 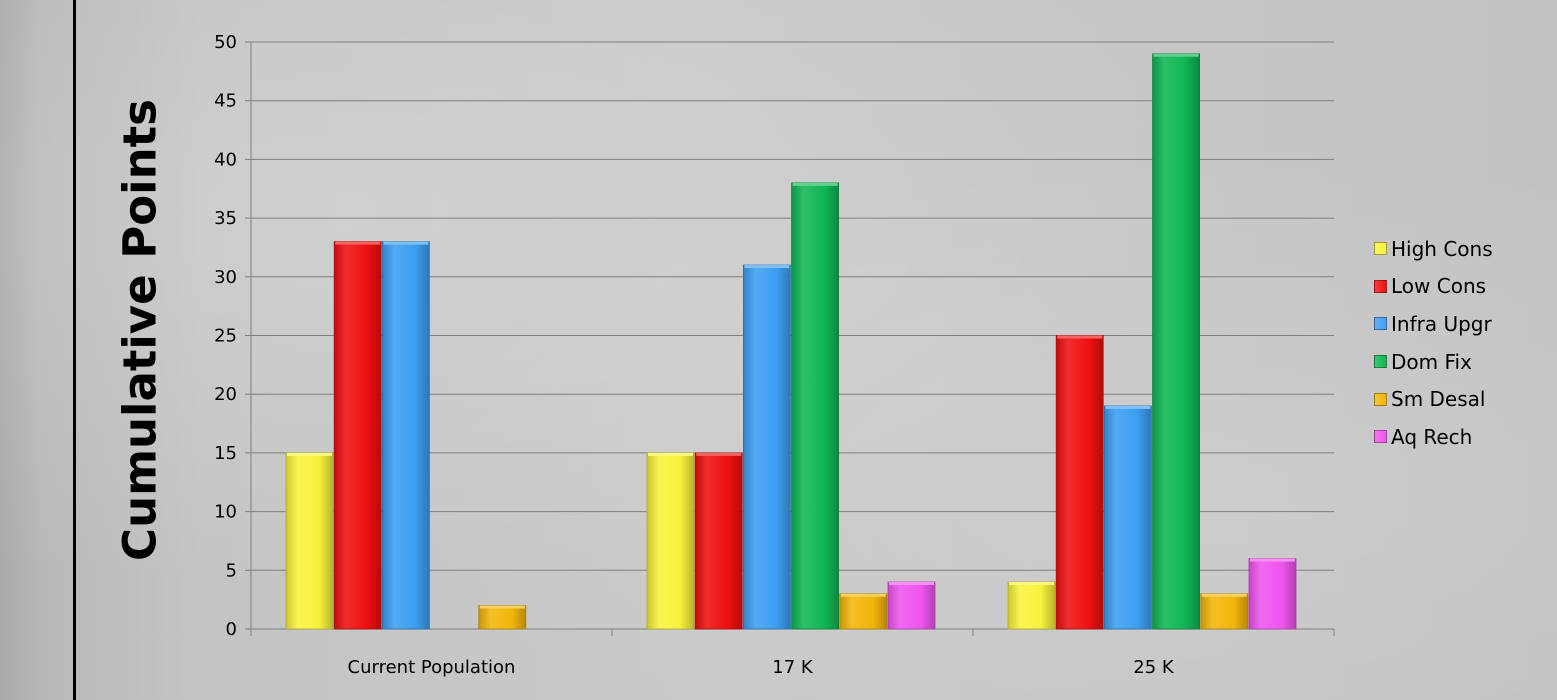 I want to click on x-category-label: Current Population, so click(x=432, y=667).